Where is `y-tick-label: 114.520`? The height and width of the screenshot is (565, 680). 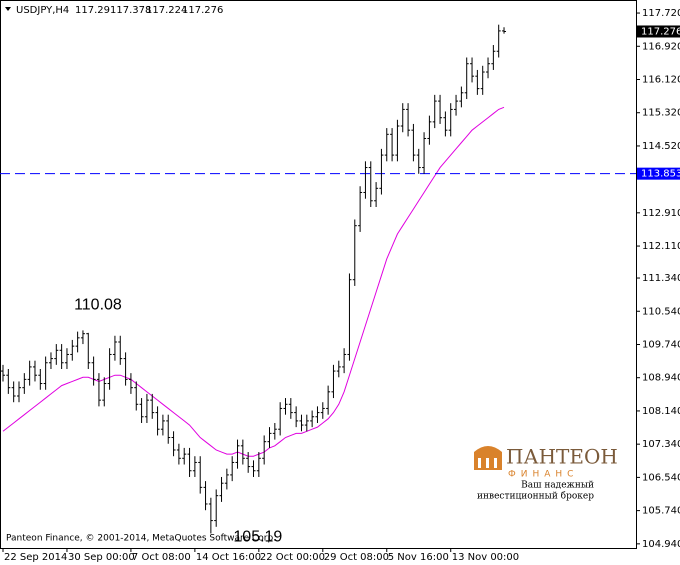 y-tick-label: 114.520 is located at coordinates (661, 146).